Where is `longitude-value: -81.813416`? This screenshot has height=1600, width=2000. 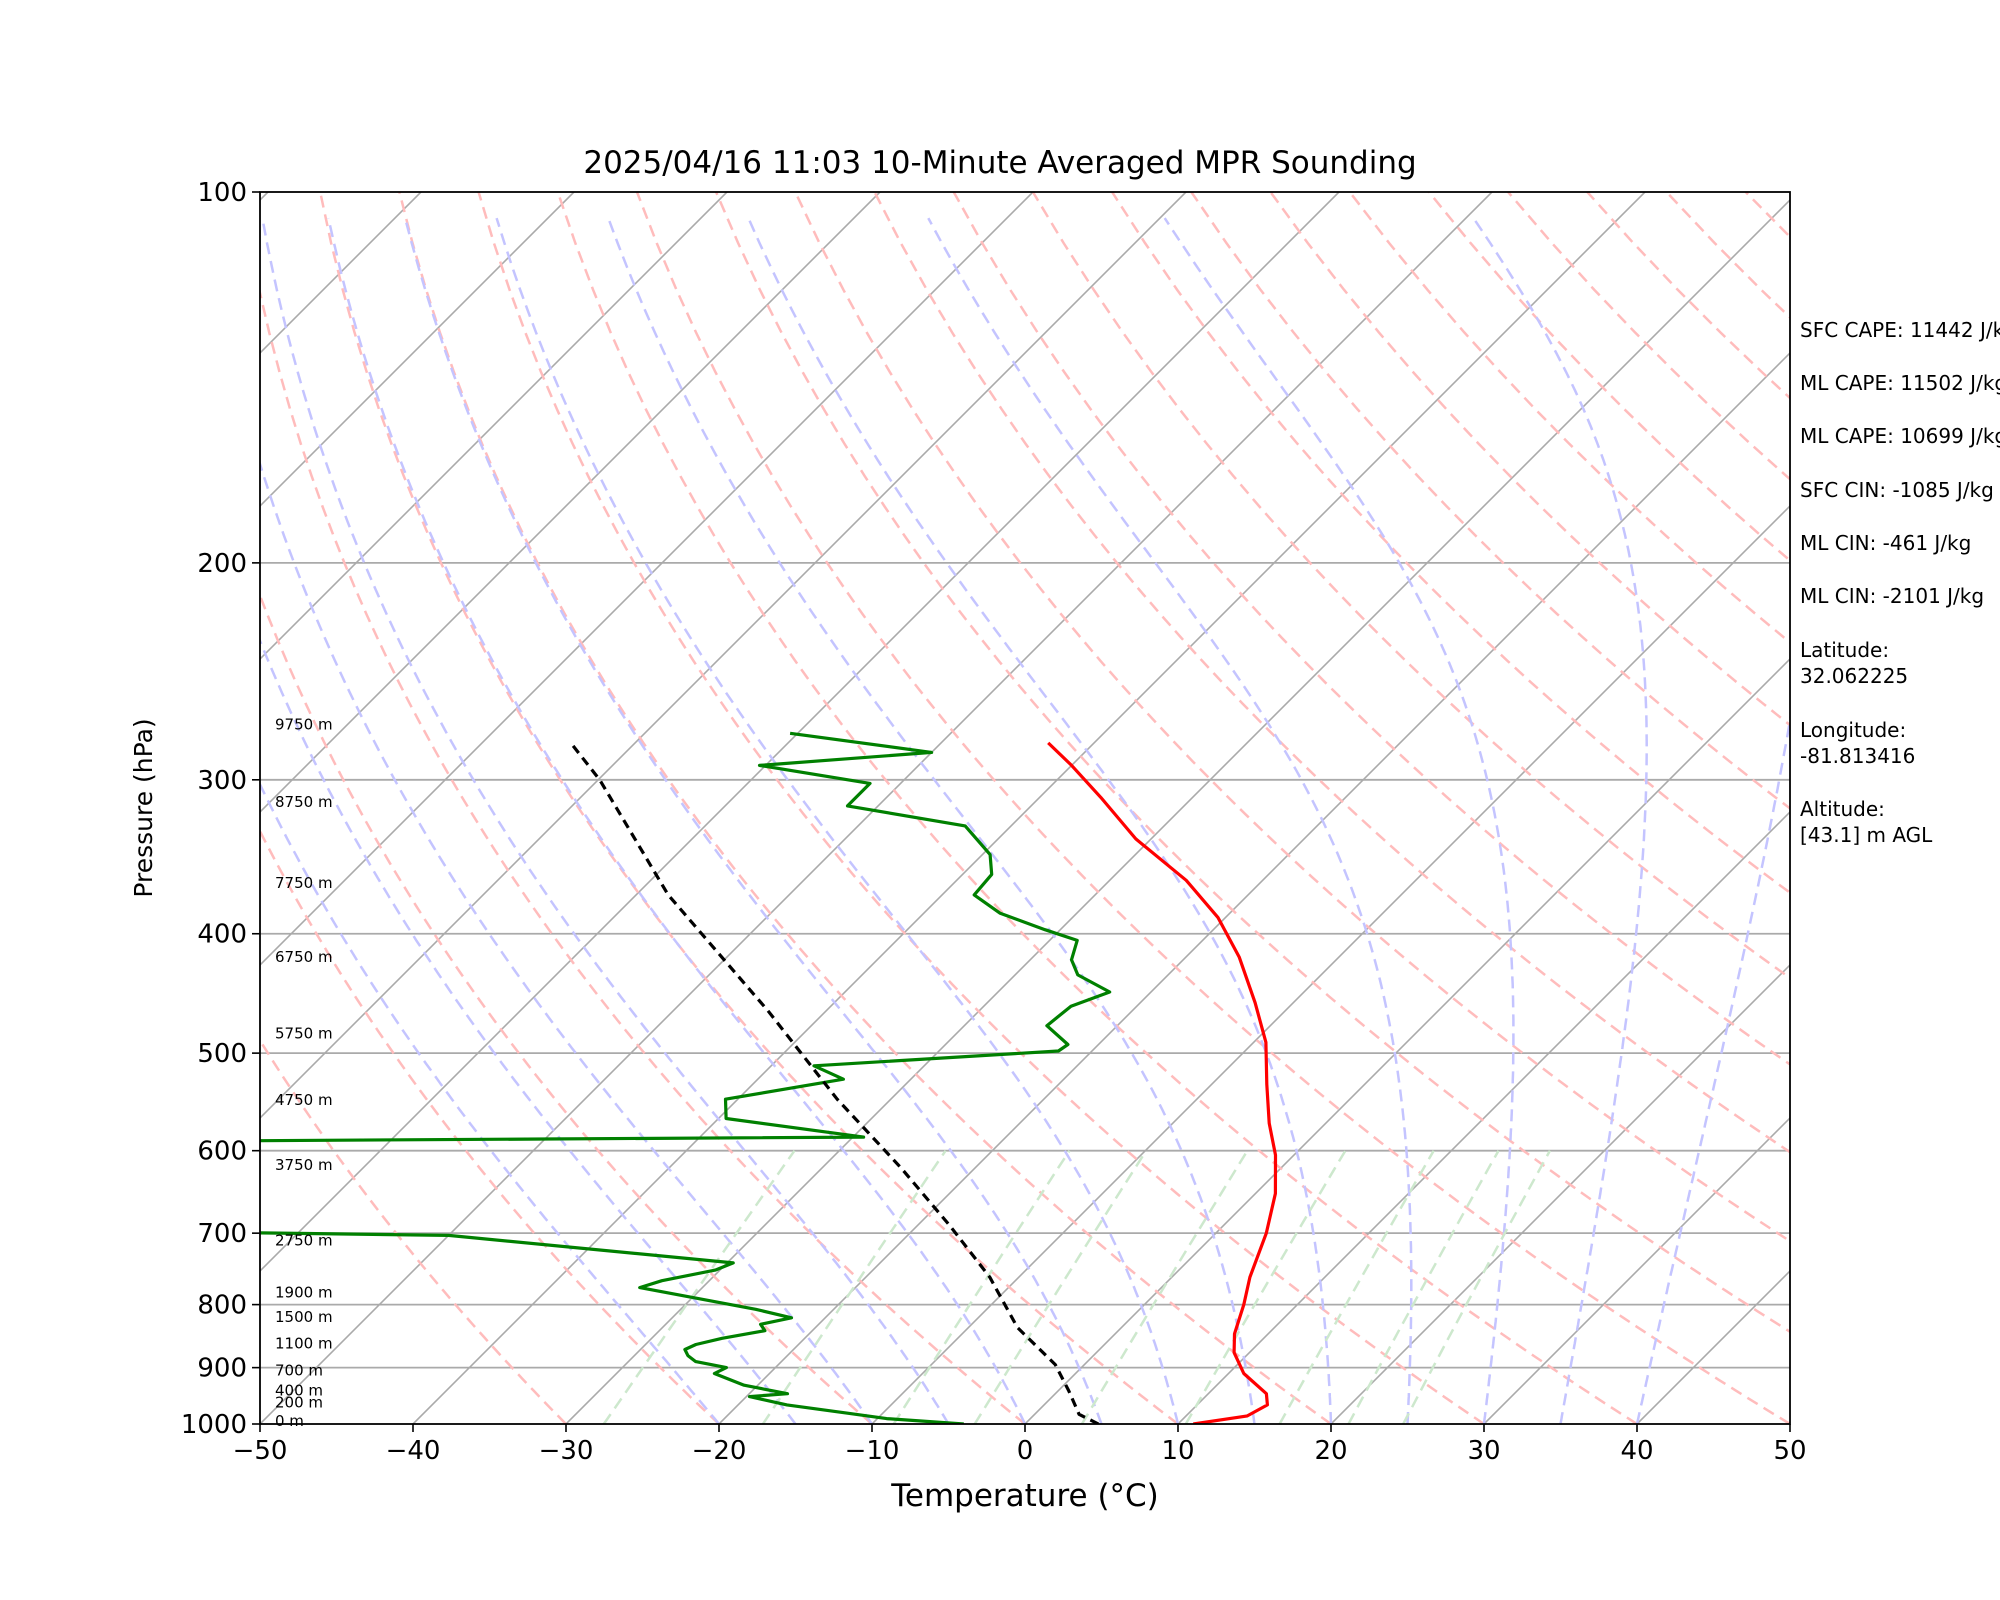 longitude-value: -81.813416 is located at coordinates (1858, 756).